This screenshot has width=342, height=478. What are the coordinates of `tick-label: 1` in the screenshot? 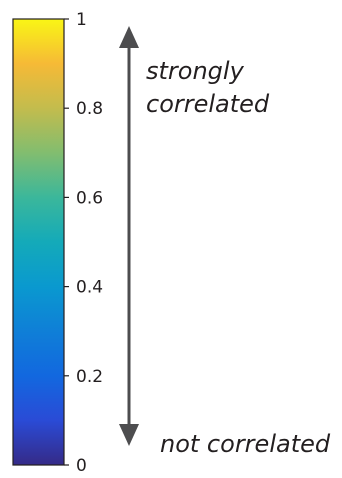 It's located at (81, 20).